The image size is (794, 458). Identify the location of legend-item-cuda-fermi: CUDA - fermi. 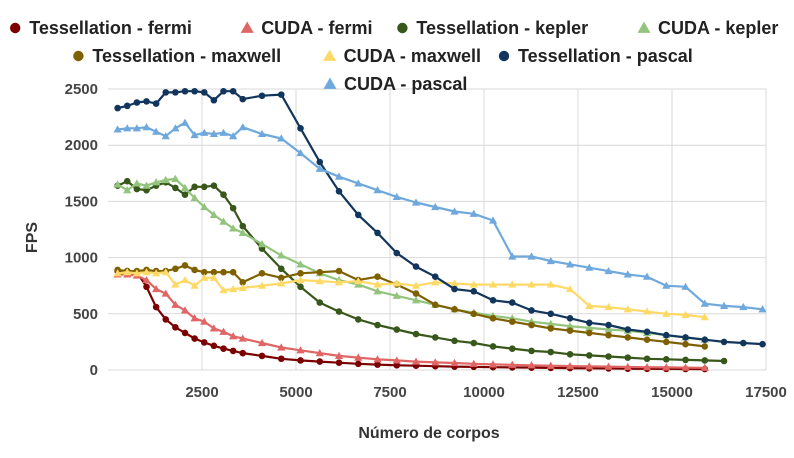
(306, 28).